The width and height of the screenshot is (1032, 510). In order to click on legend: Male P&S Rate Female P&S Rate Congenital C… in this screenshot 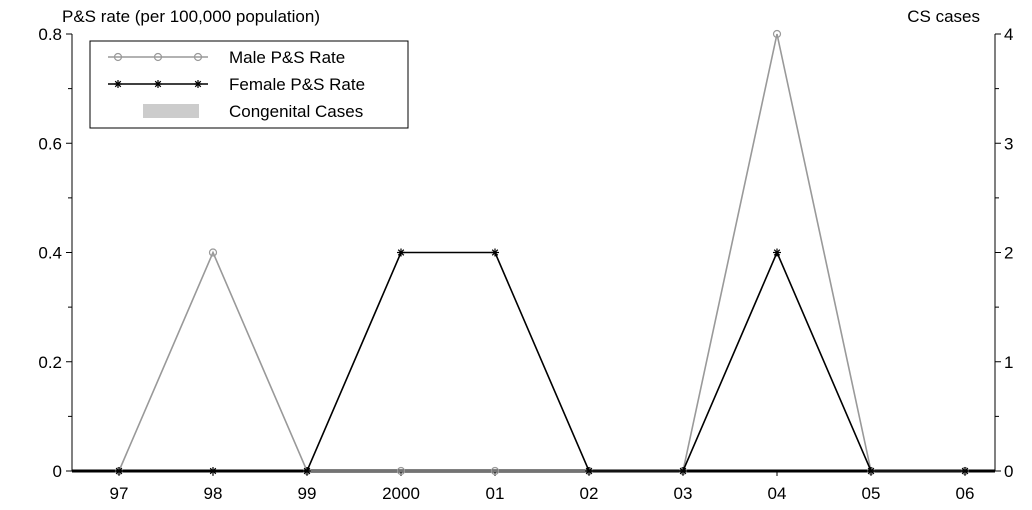, I will do `click(249, 84)`.